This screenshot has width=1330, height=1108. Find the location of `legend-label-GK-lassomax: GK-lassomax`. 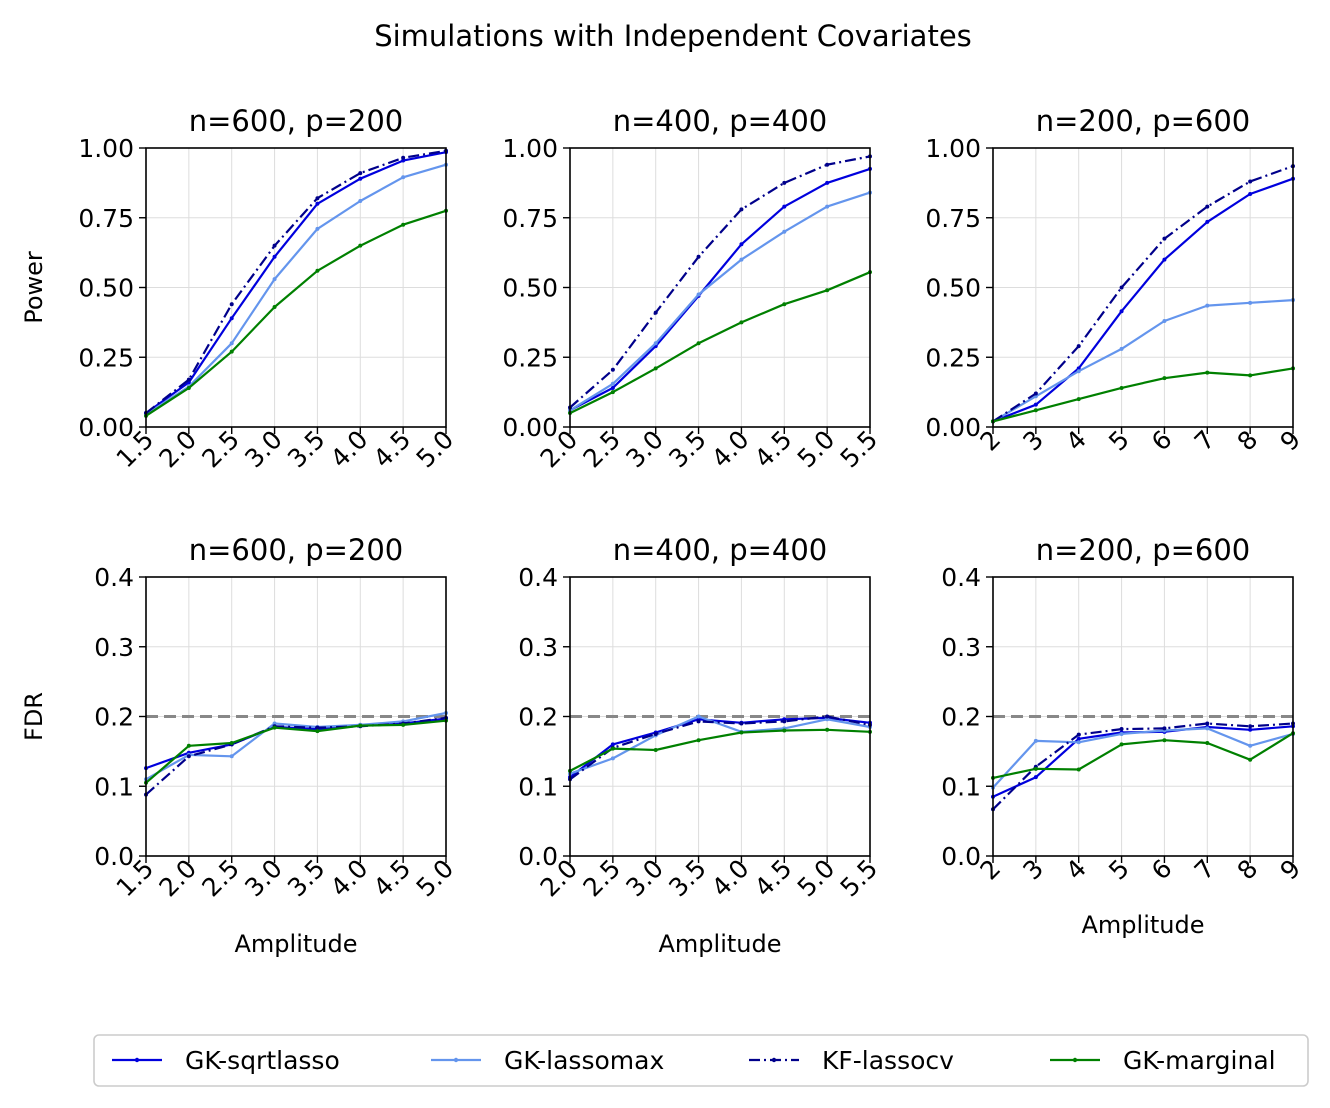

legend-label-GK-lassomax: GK-lassomax is located at coordinates (584, 1060).